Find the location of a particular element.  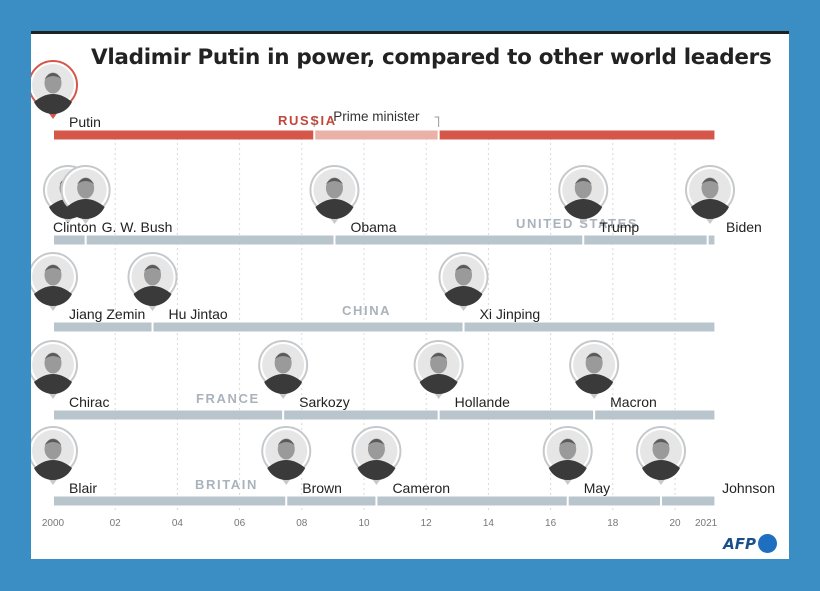

tick-label-08: 08 is located at coordinates (302, 523).